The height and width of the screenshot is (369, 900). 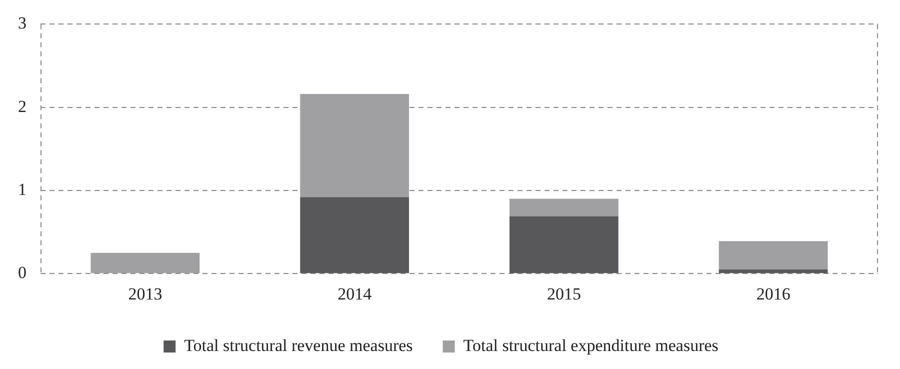 I want to click on x-tick-label: 2013, so click(x=145, y=294).